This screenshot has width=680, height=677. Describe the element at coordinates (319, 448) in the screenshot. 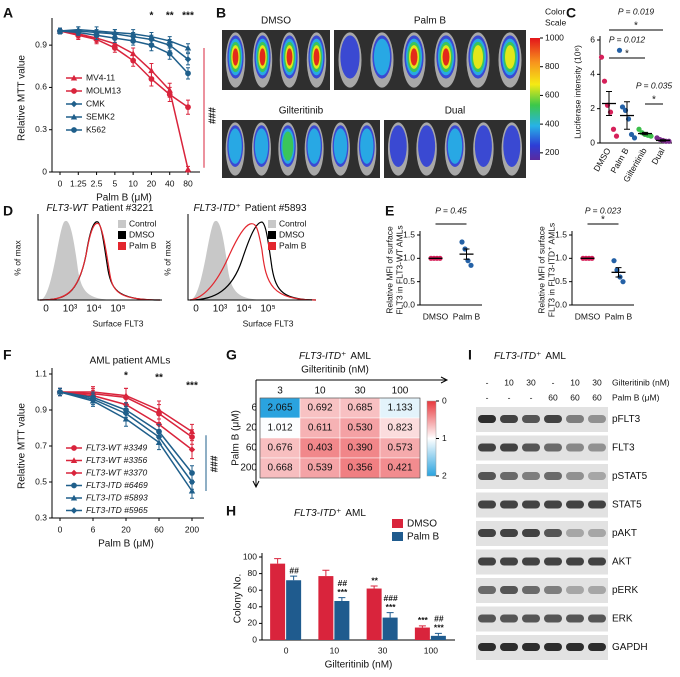

I see `cell-label: 0.403` at that location.